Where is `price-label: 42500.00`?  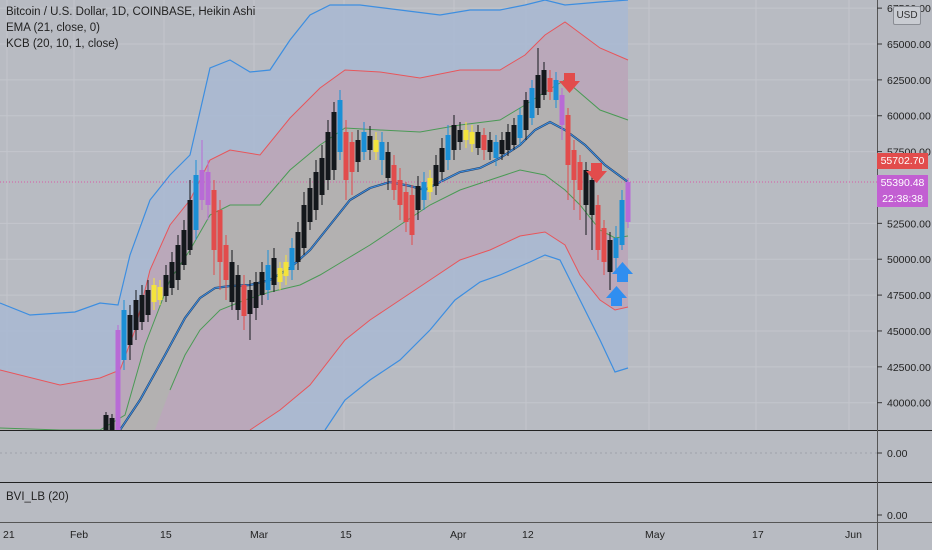 price-label: 42500.00 is located at coordinates (909, 368).